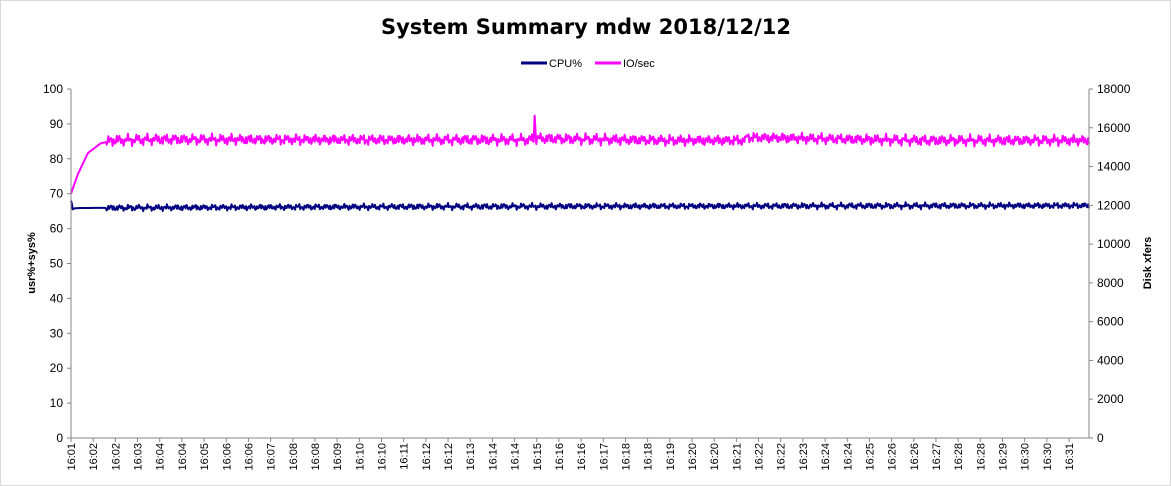  Describe the element at coordinates (57, 298) in the screenshot. I see `left-tick-label: 40` at that location.